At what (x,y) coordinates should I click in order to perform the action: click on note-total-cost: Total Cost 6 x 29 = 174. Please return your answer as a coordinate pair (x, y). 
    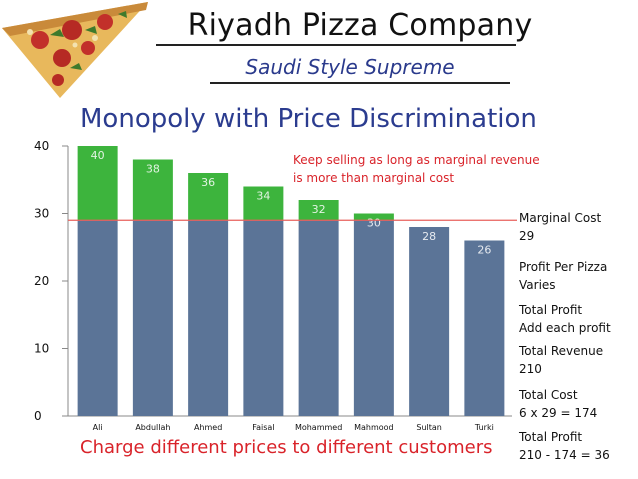
    Looking at the image, I should click on (578, 404).